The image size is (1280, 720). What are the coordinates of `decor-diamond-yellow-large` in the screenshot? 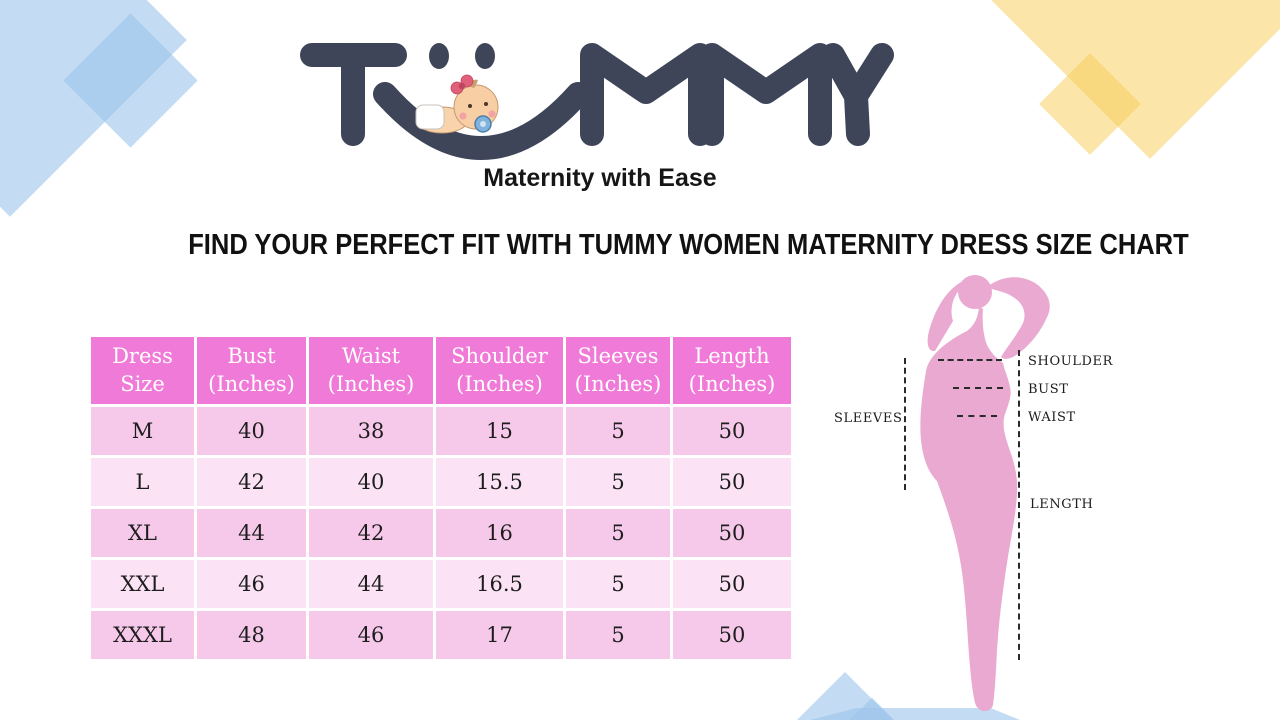 It's located at (1123, 79).